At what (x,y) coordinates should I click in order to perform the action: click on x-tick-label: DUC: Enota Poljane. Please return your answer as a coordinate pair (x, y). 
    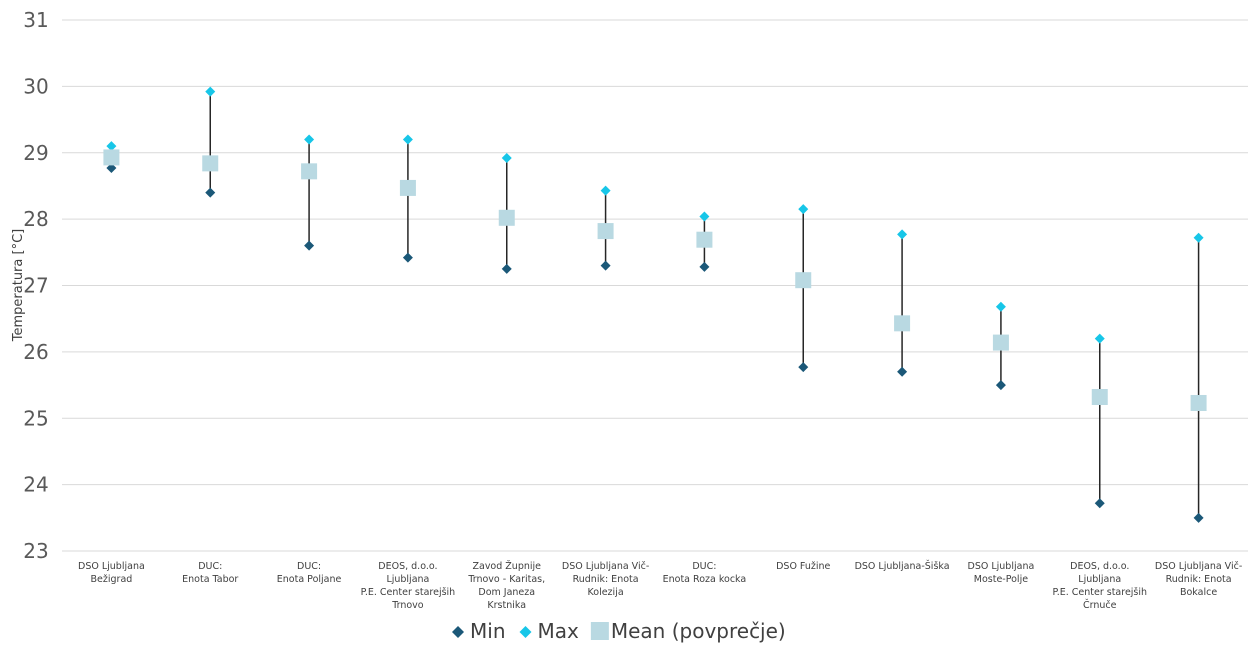
    Looking at the image, I should click on (309, 573).